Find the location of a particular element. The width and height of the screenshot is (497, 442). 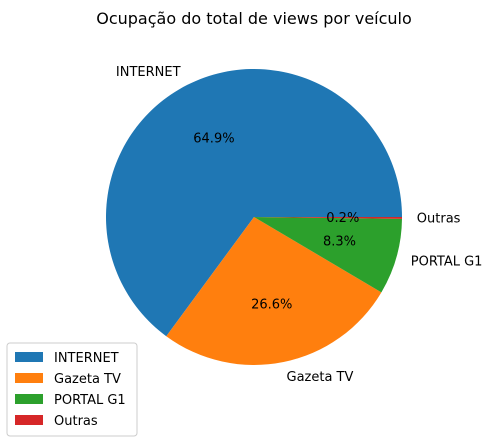

slice-percent-label: 0.2% is located at coordinates (342, 218).